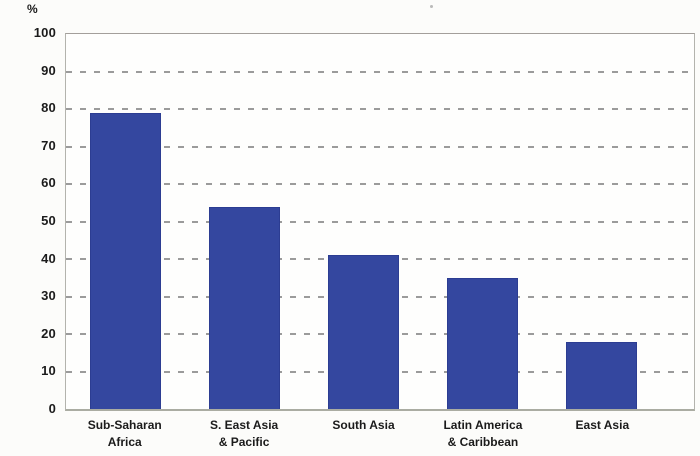  What do you see at coordinates (431, 6) in the screenshot?
I see `scan-speck` at bounding box center [431, 6].